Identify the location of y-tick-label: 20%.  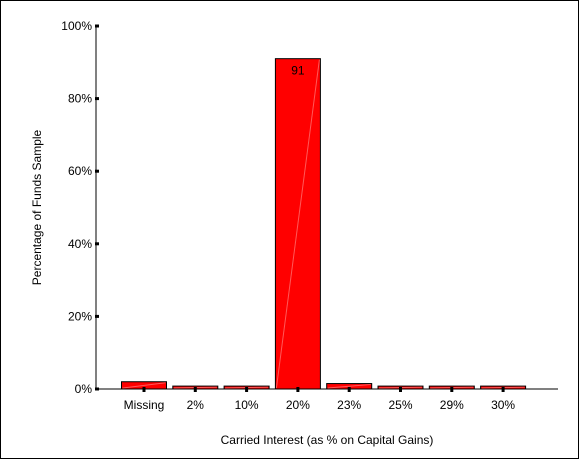
(80, 316).